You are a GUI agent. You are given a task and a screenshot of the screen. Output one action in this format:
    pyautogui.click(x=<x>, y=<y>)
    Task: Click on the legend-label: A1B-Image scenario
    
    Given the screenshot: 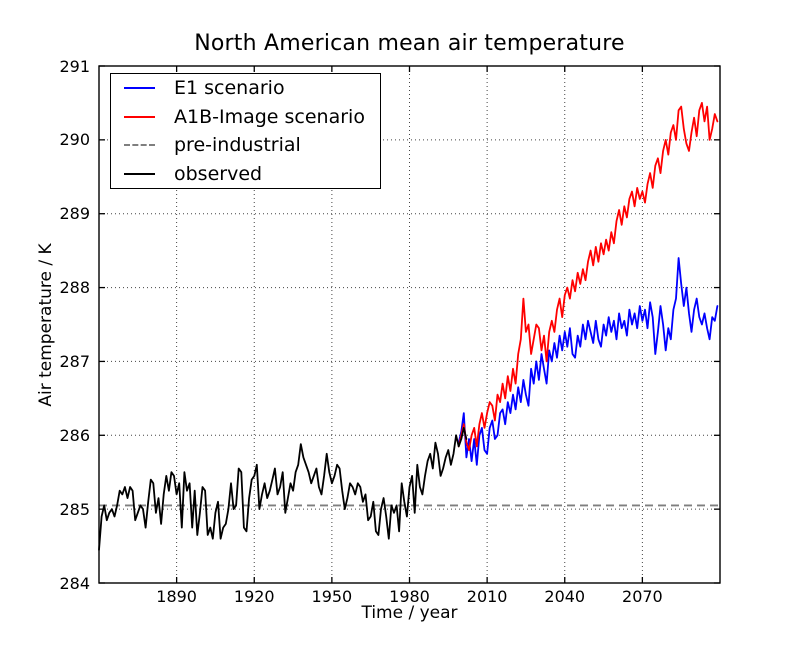 What is the action you would take?
    pyautogui.click(x=269, y=116)
    